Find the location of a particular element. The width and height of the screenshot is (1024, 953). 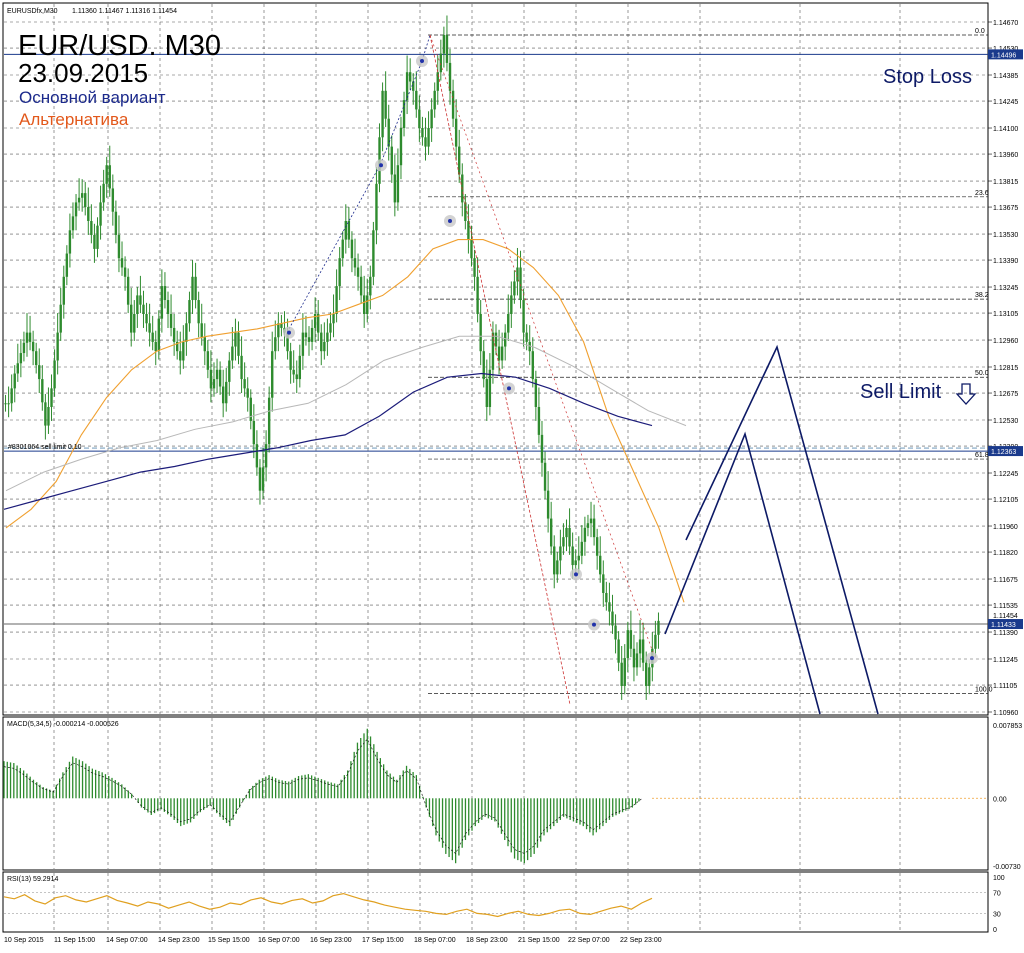

price-tick-label: 1.12245 is located at coordinates (1005, 474).